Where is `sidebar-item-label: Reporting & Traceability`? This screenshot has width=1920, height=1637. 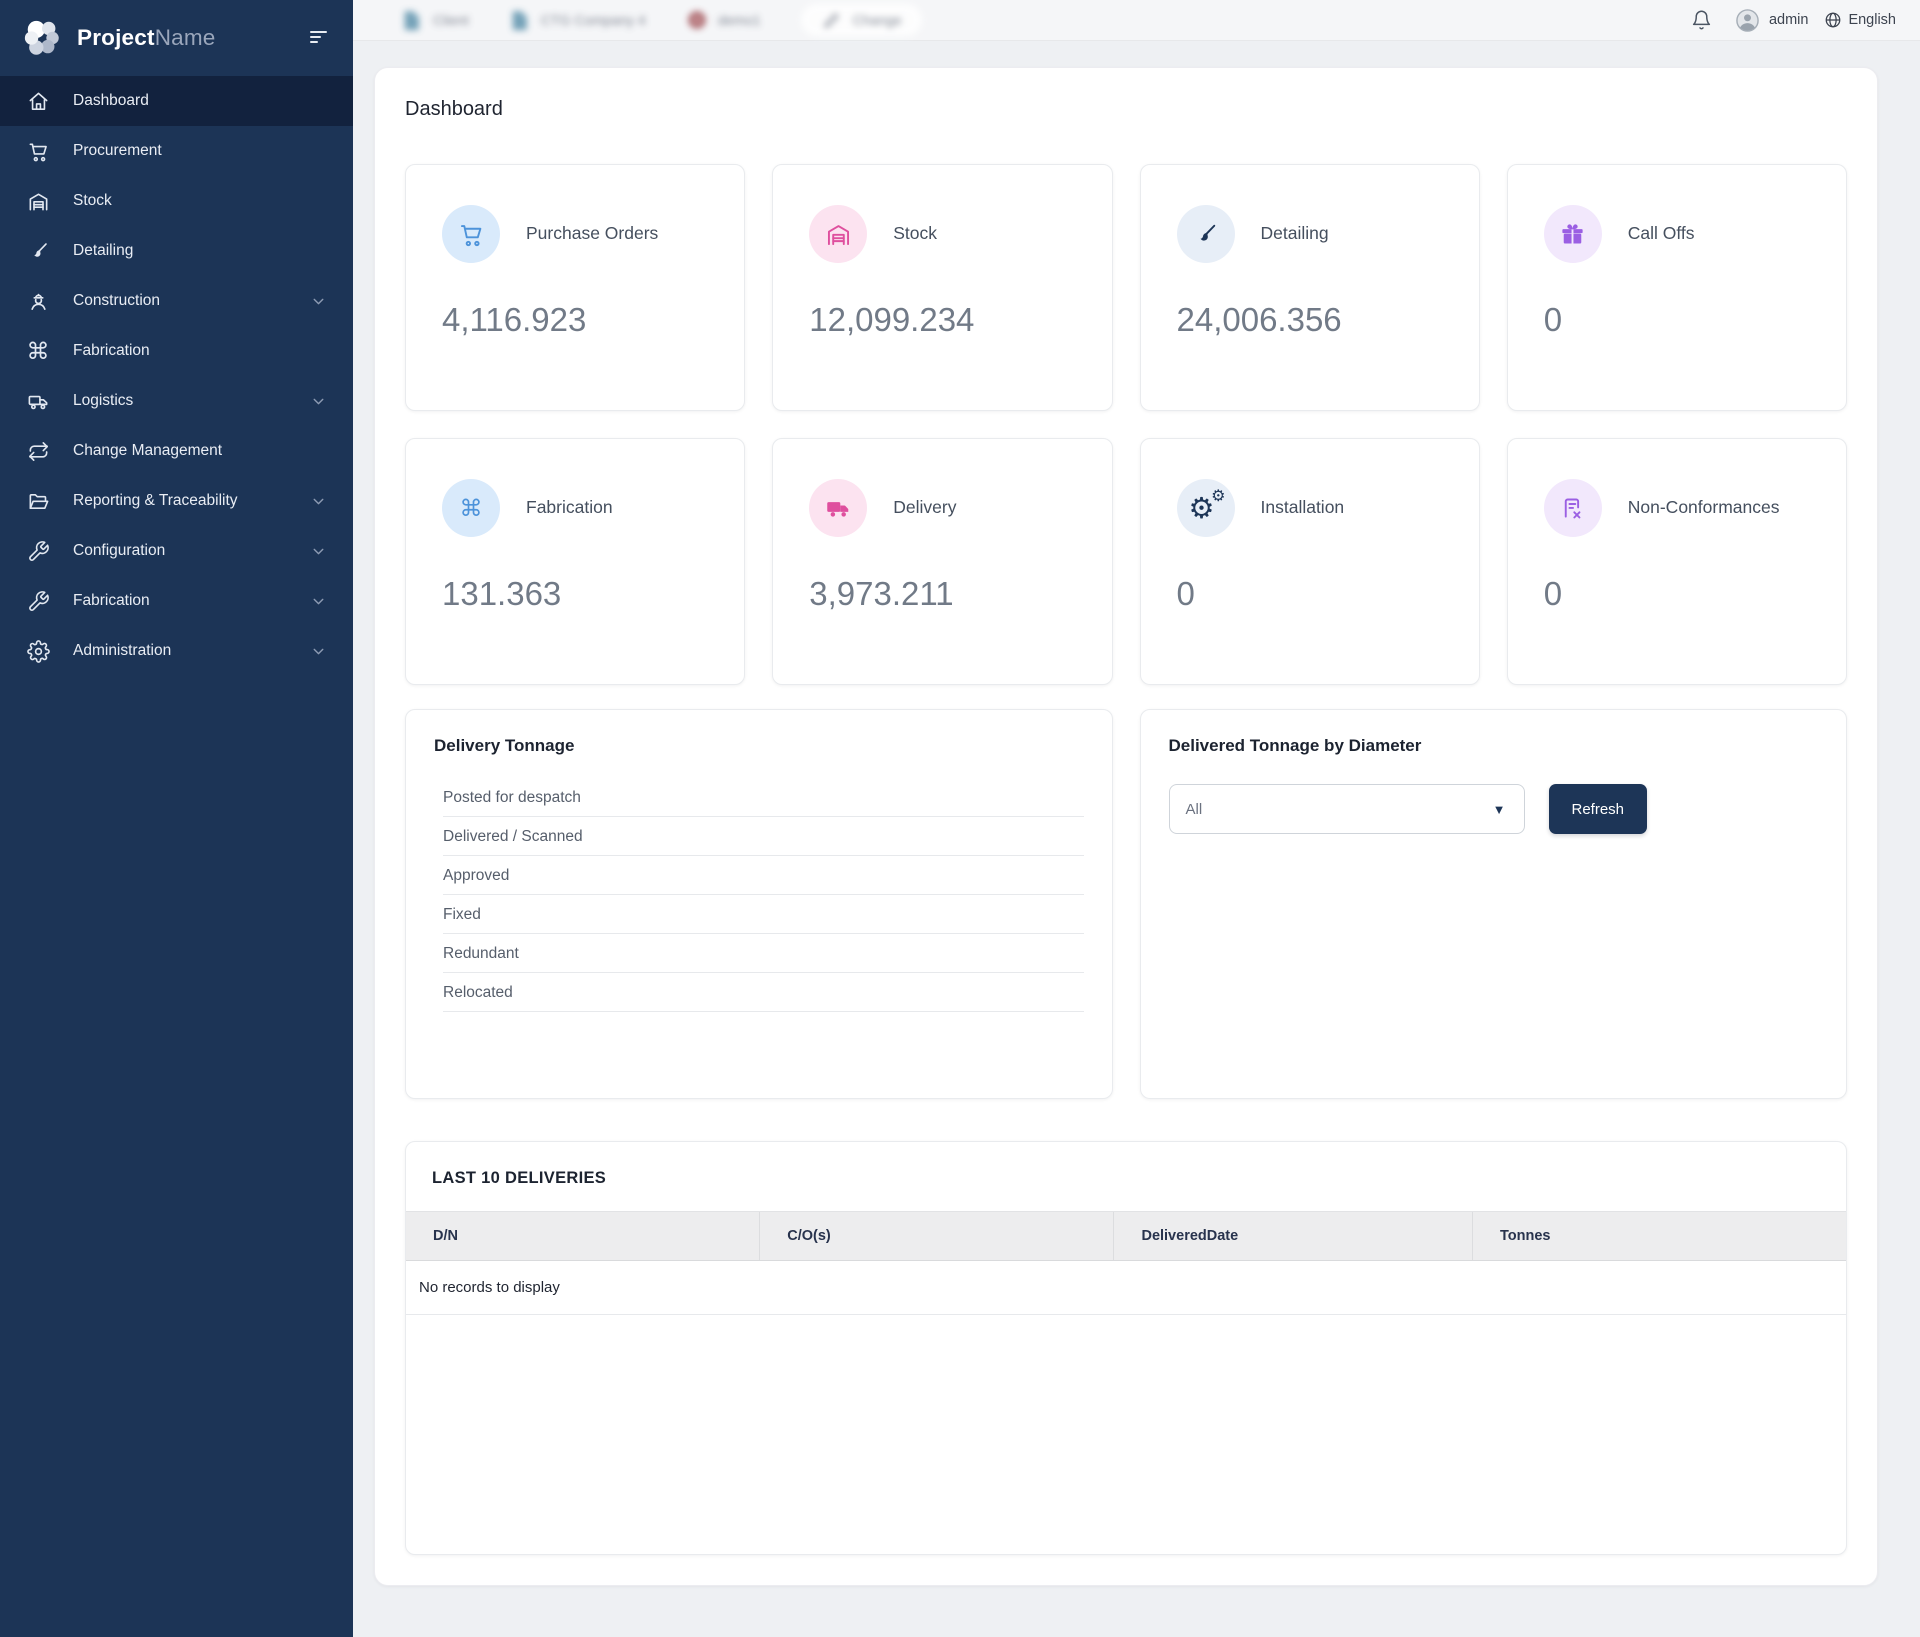
sidebar-item-label: Reporting & Traceability is located at coordinates (155, 500).